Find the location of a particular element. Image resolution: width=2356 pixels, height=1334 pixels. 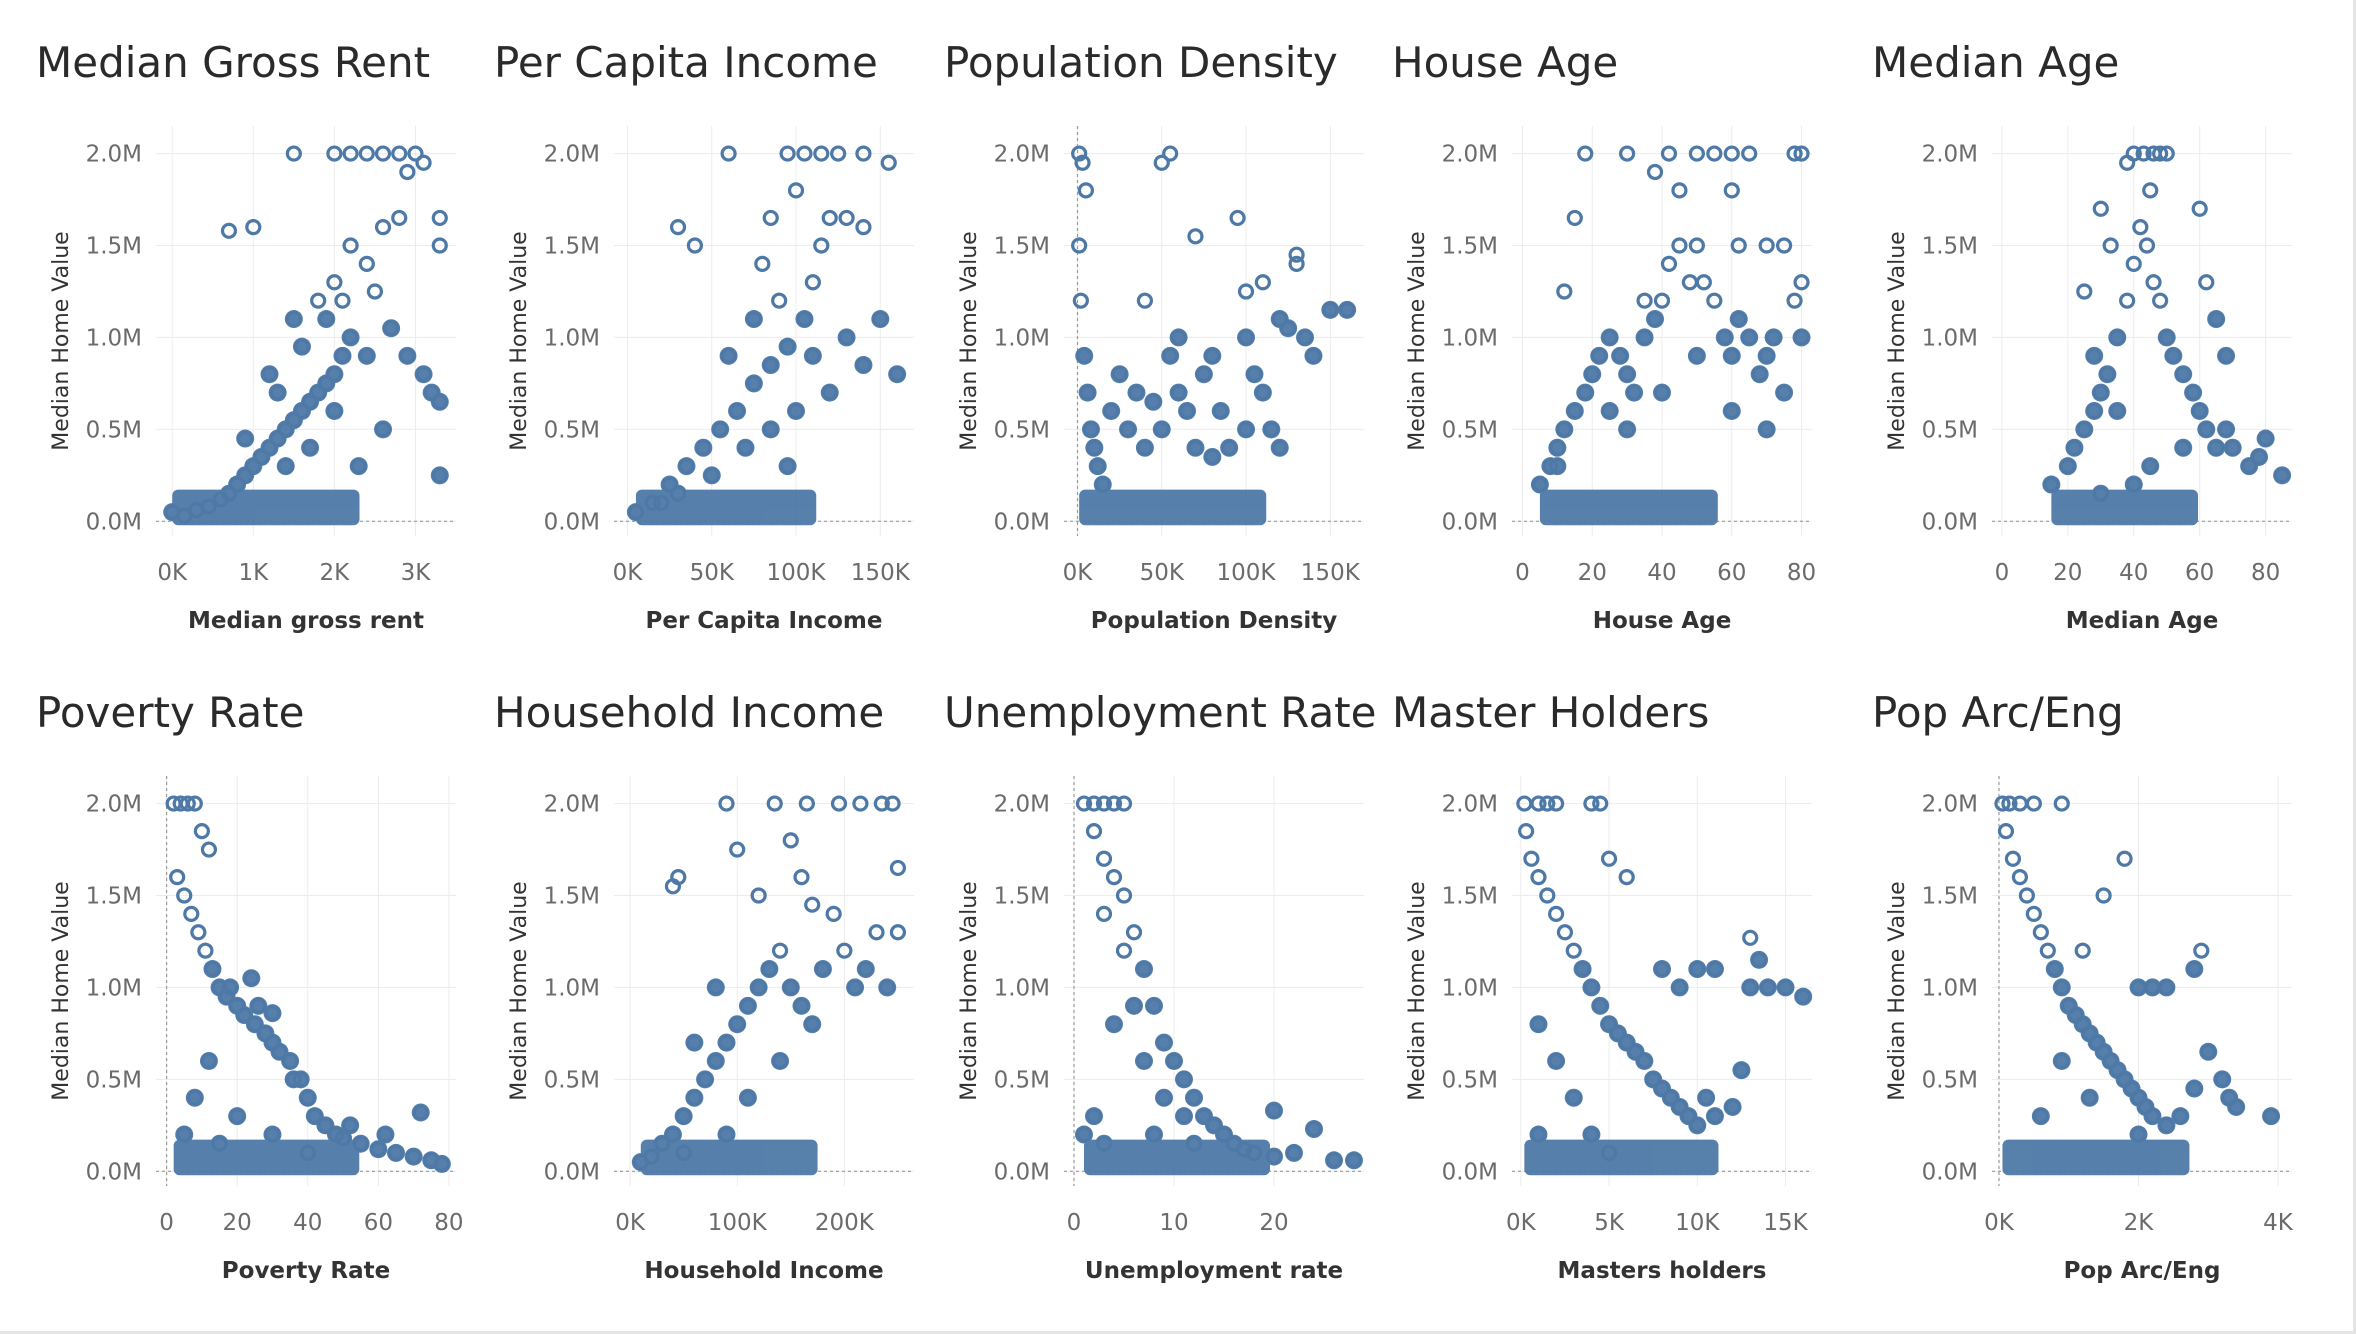

x-tick-label: 0 is located at coordinates (1074, 1223).